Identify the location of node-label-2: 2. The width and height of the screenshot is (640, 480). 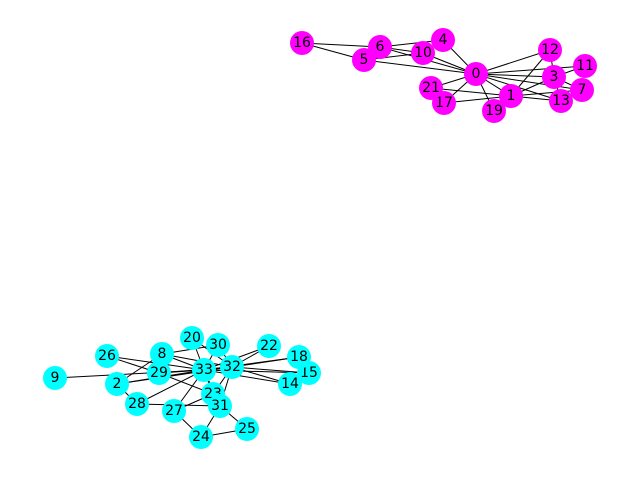
(117, 384).